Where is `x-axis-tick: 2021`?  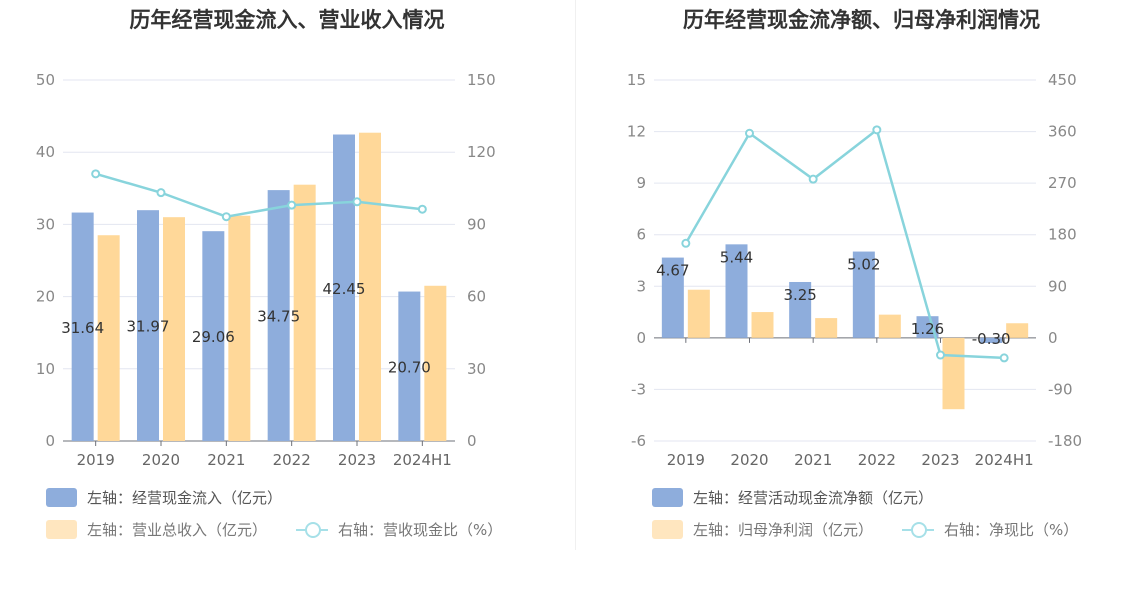
x-axis-tick: 2021 is located at coordinates (813, 460).